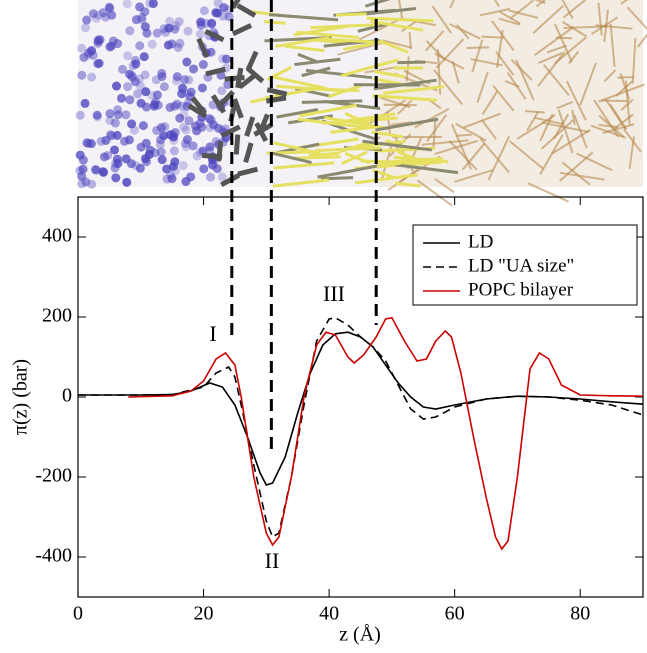 The width and height of the screenshot is (647, 653). Describe the element at coordinates (360, 635) in the screenshot. I see `x-axis-label: z (Å)` at that location.